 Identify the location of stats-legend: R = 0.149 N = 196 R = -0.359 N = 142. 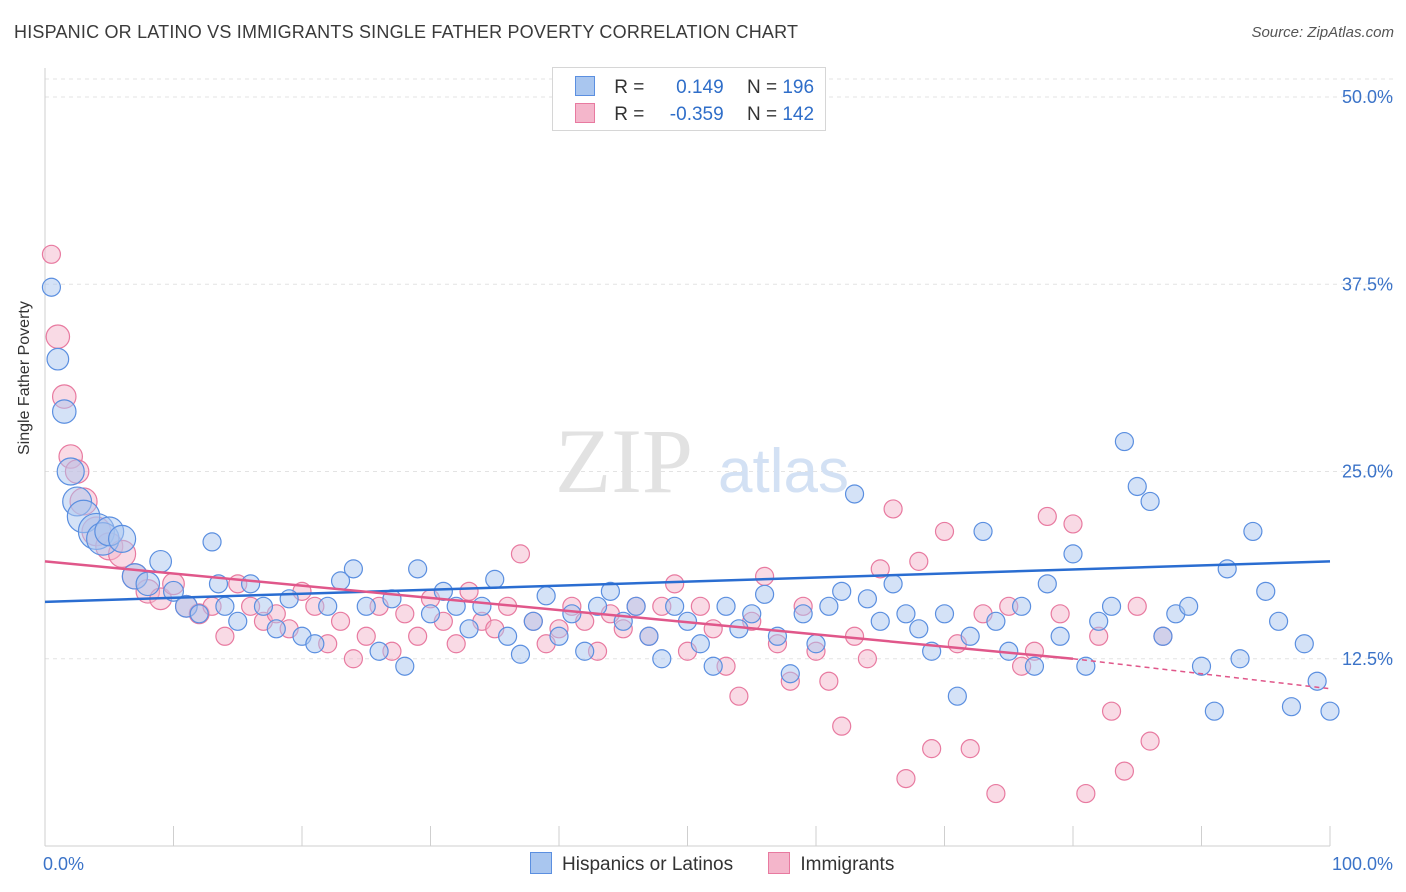
(689, 99).